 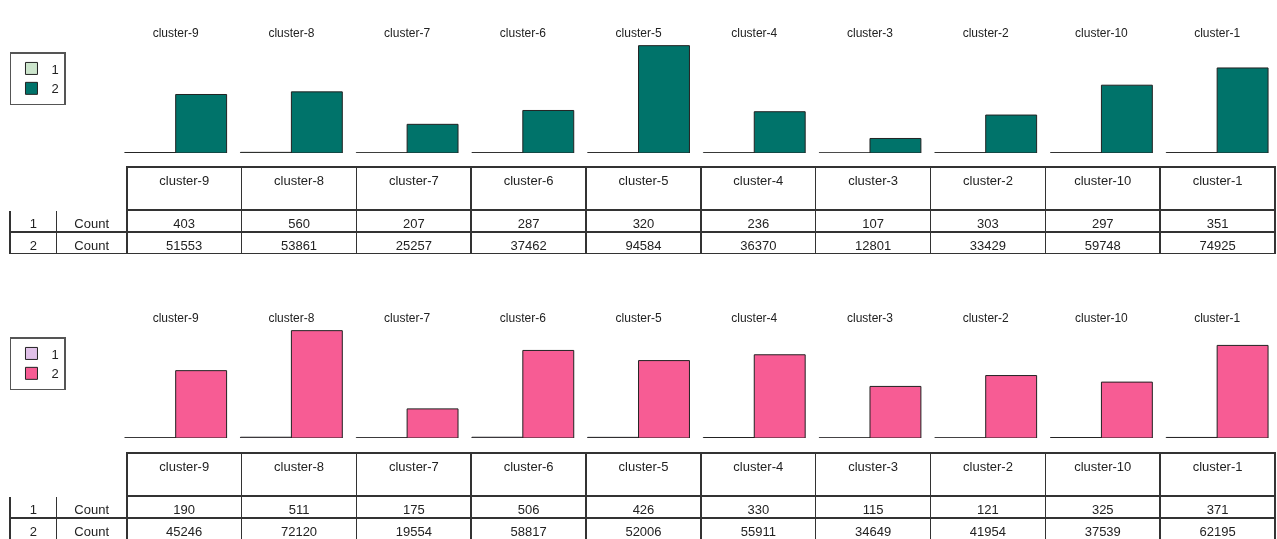 I want to click on data-label: 62195, so click(x=1217, y=531).